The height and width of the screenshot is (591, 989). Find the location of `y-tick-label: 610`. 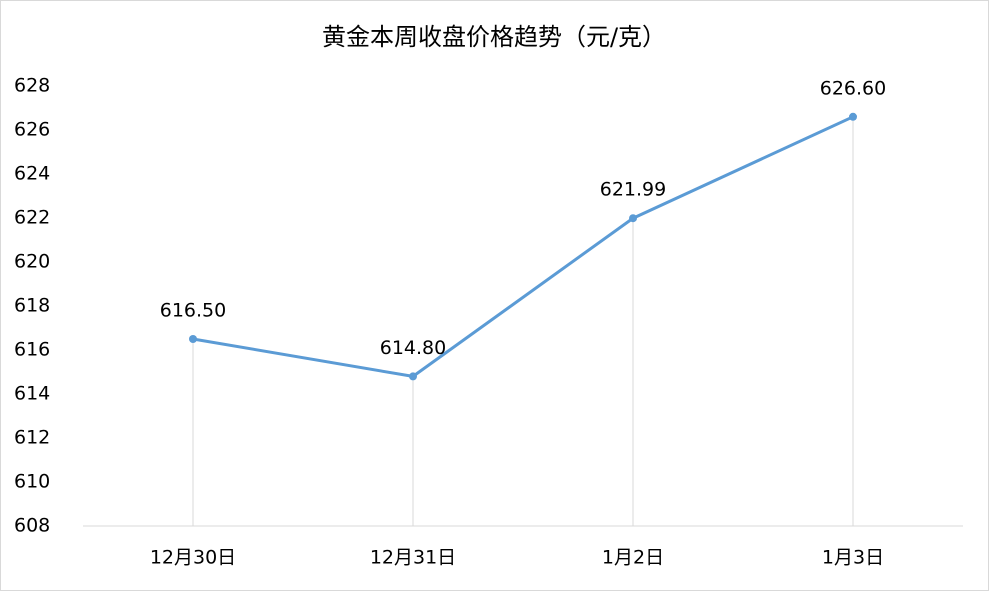

y-tick-label: 610 is located at coordinates (32, 482).